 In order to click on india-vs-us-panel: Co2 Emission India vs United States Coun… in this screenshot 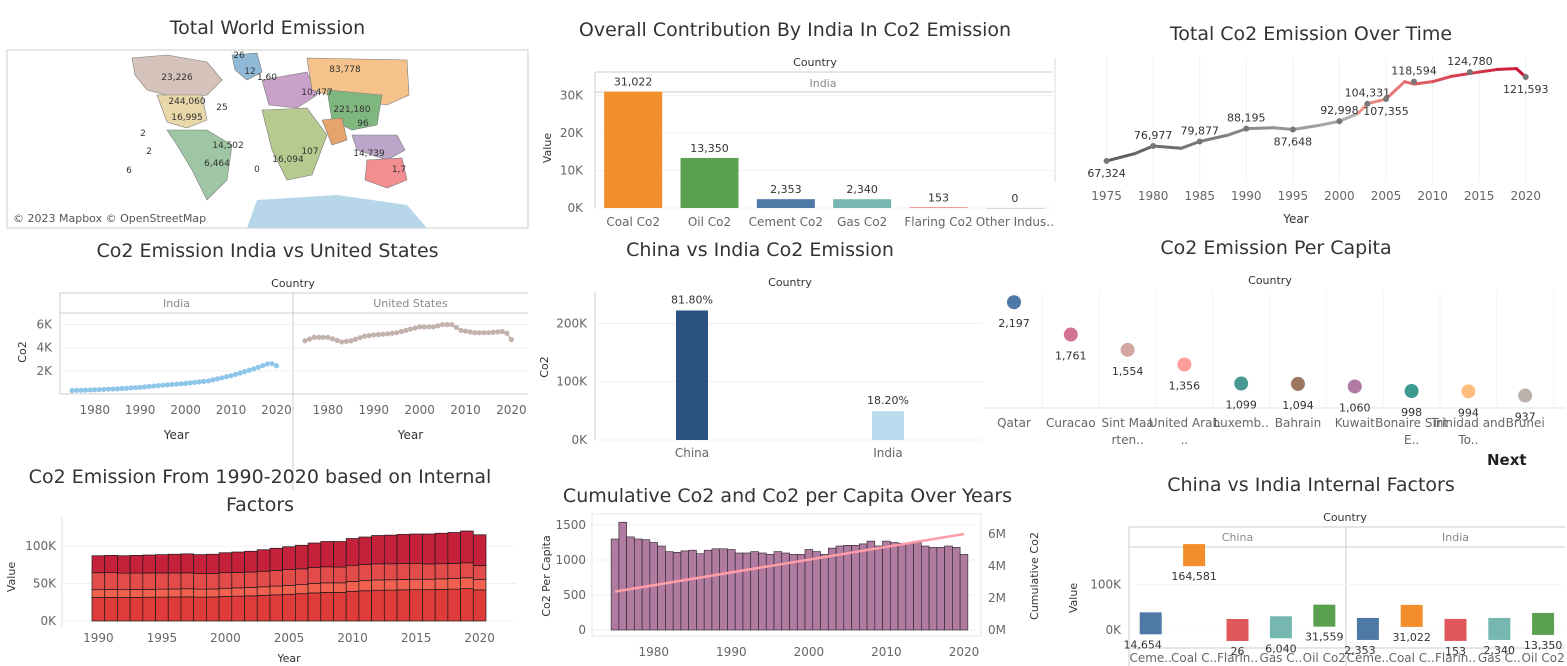, I will do `click(267, 361)`.